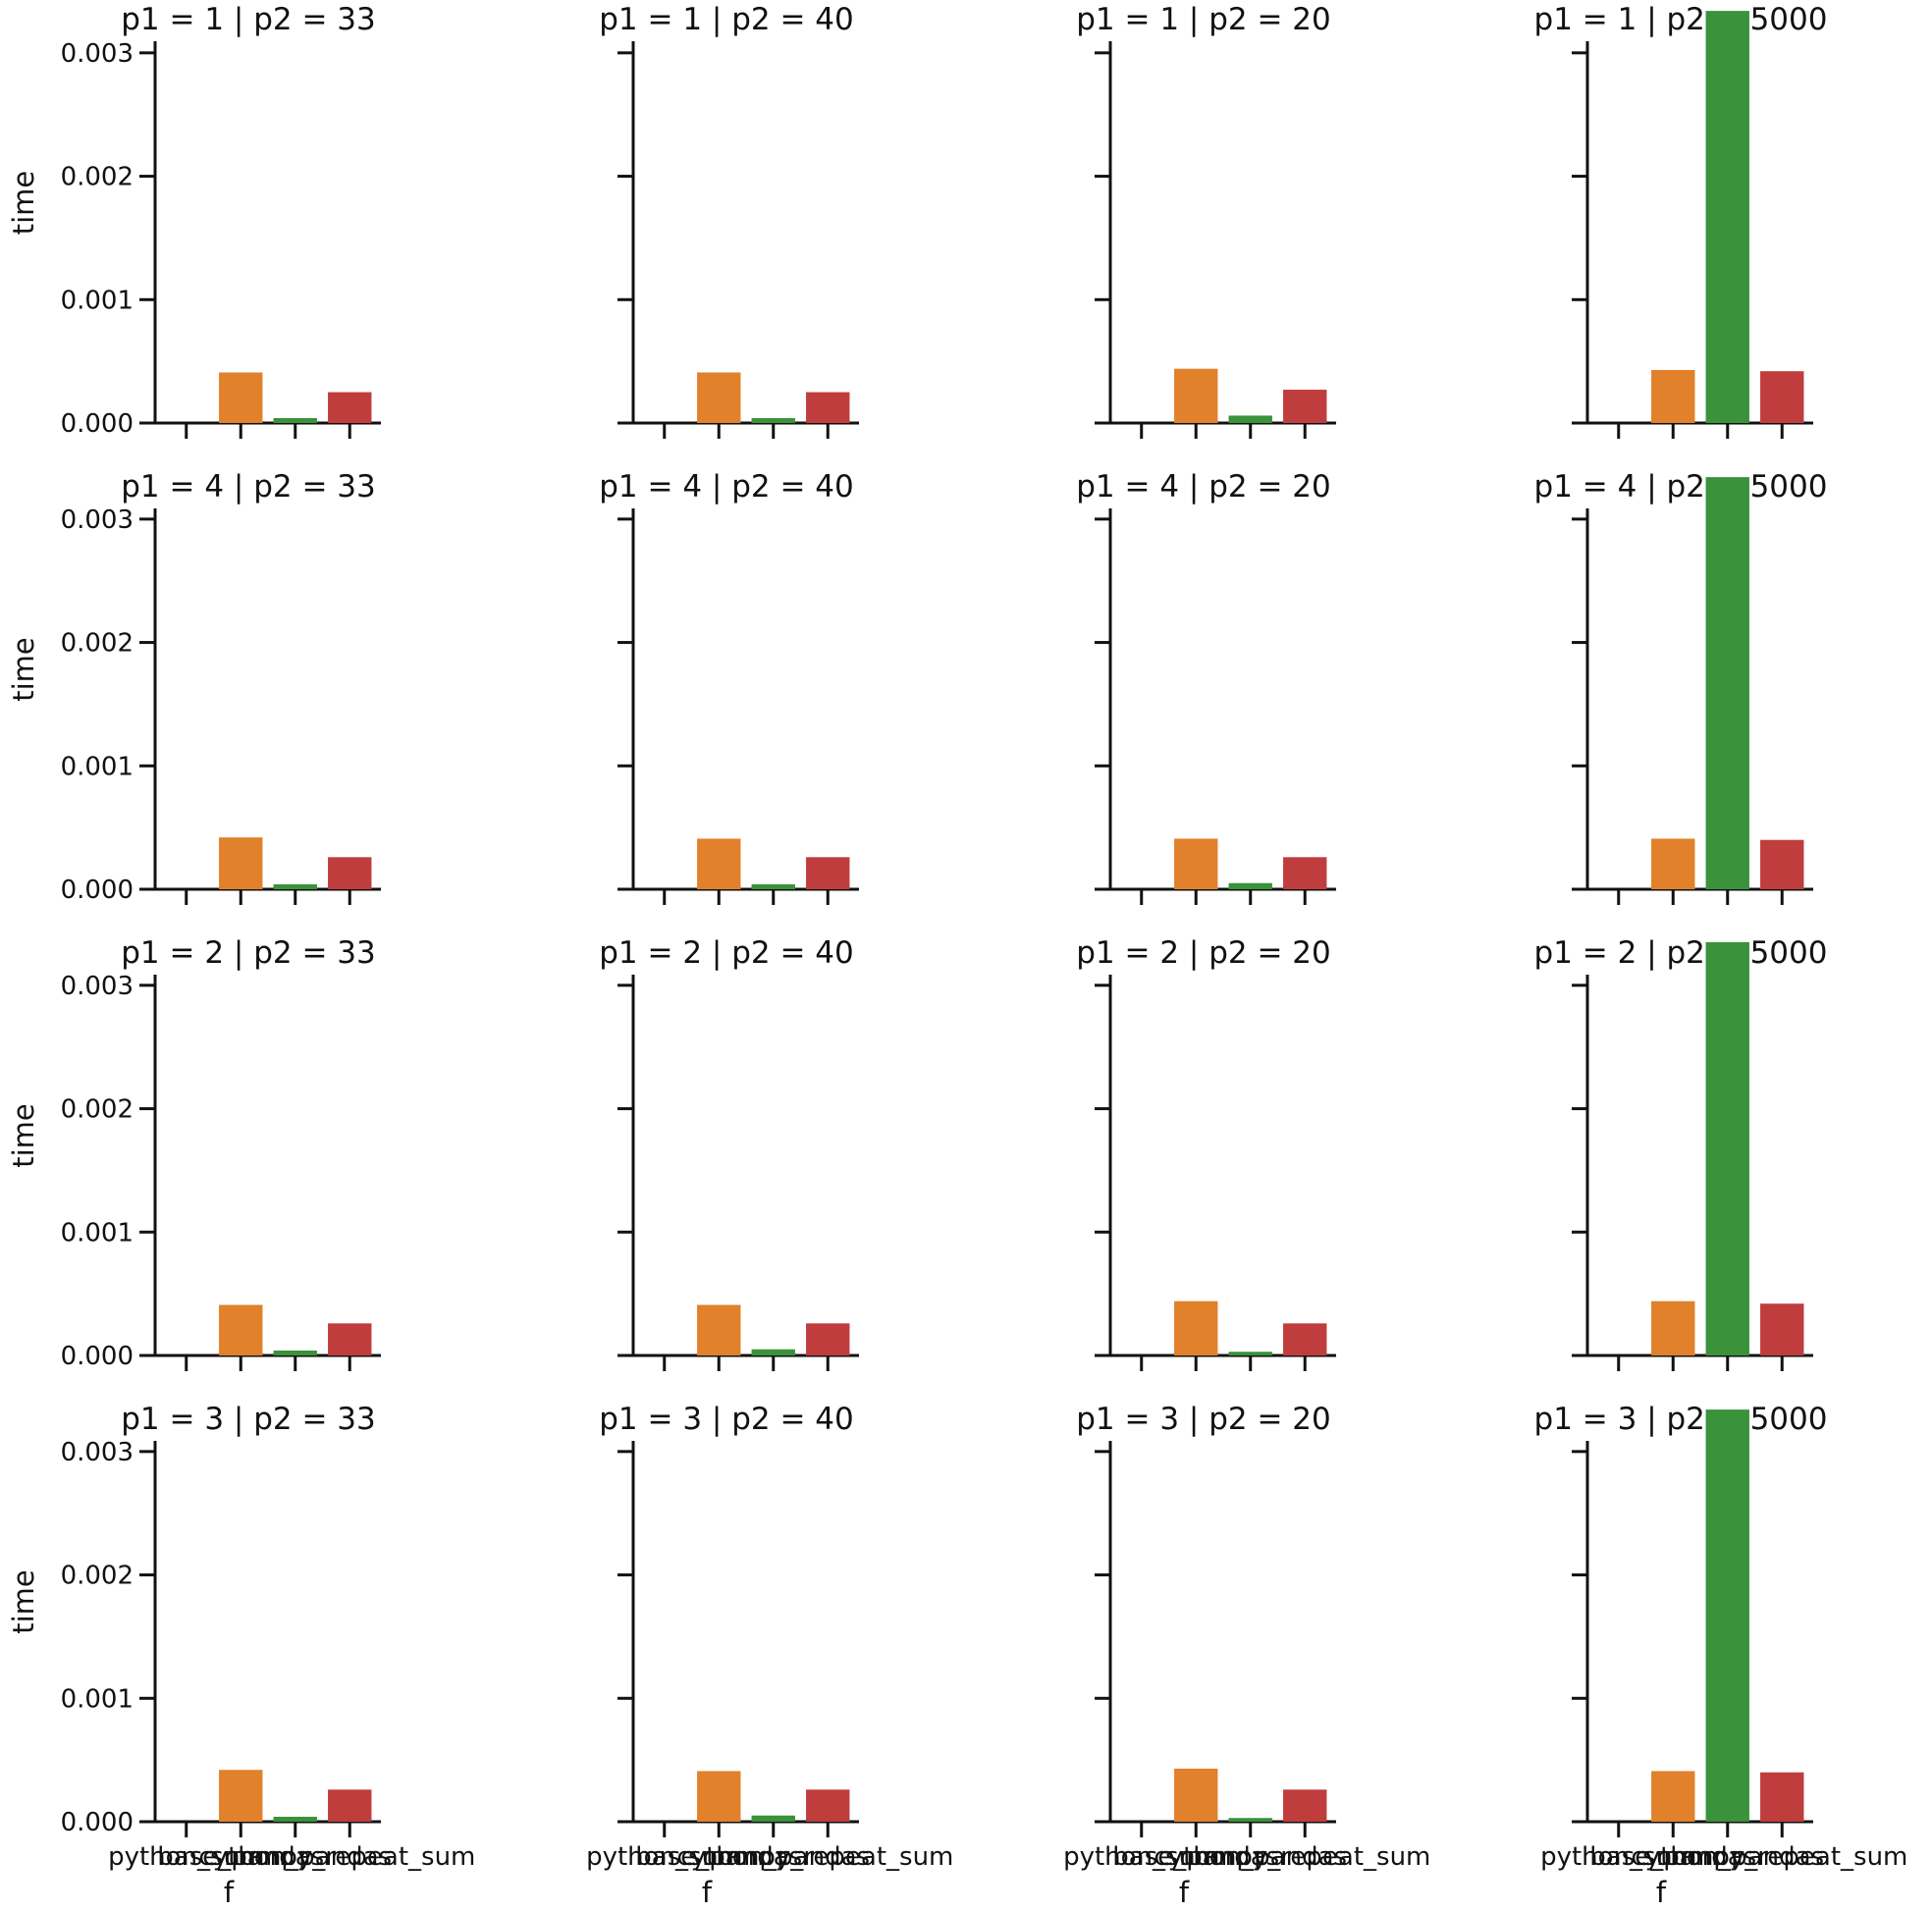 The width and height of the screenshot is (1932, 1912). What do you see at coordinates (729, 220) in the screenshot?
I see `facet-panel: p1 = 1 | p2 = 40` at bounding box center [729, 220].